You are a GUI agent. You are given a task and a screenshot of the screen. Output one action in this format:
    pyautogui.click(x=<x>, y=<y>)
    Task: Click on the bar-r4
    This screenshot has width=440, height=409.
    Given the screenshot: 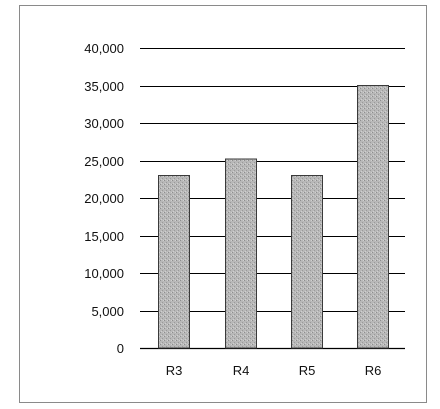 What is the action you would take?
    pyautogui.click(x=241, y=253)
    